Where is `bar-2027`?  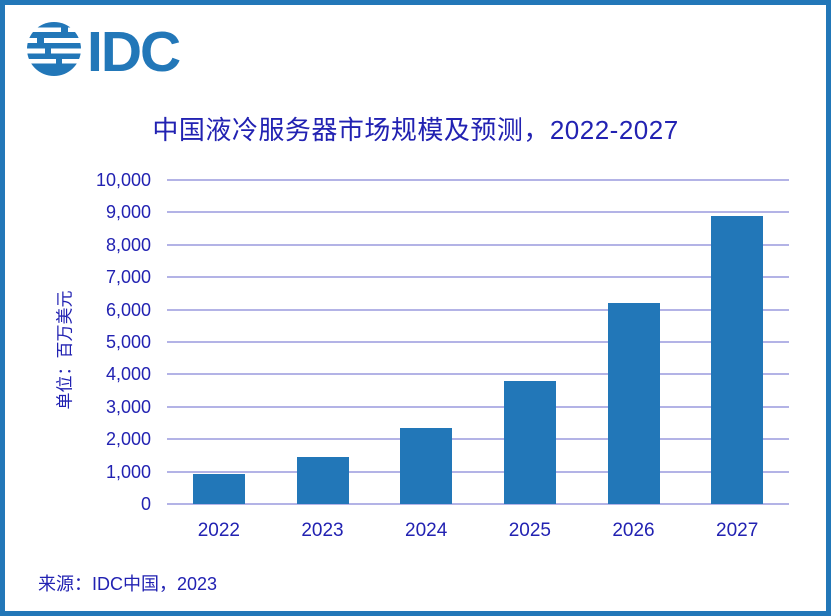 bar-2027 is located at coordinates (737, 359).